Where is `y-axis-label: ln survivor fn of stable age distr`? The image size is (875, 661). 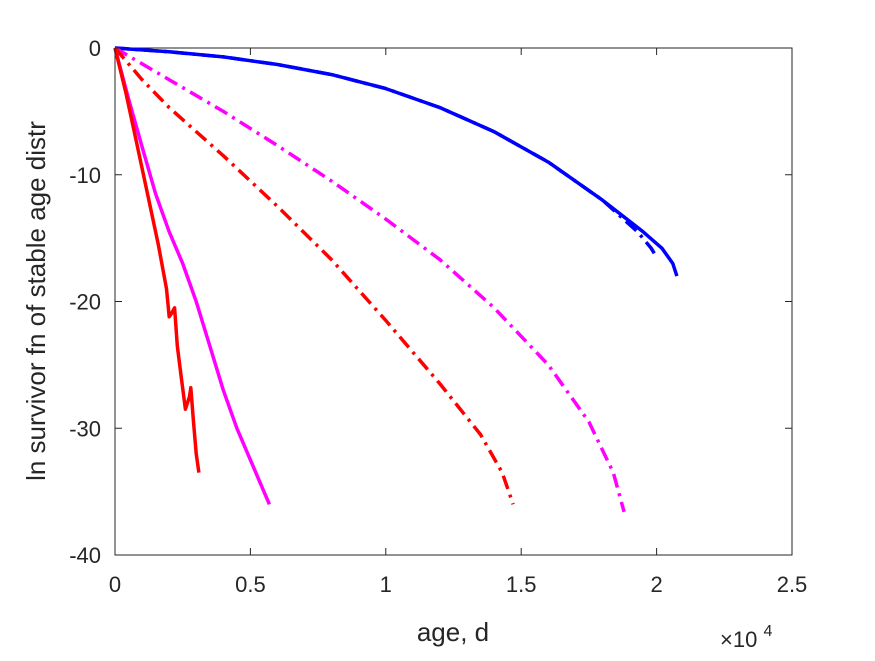
y-axis-label: ln survivor fn of stable age distr is located at coordinates (36, 301).